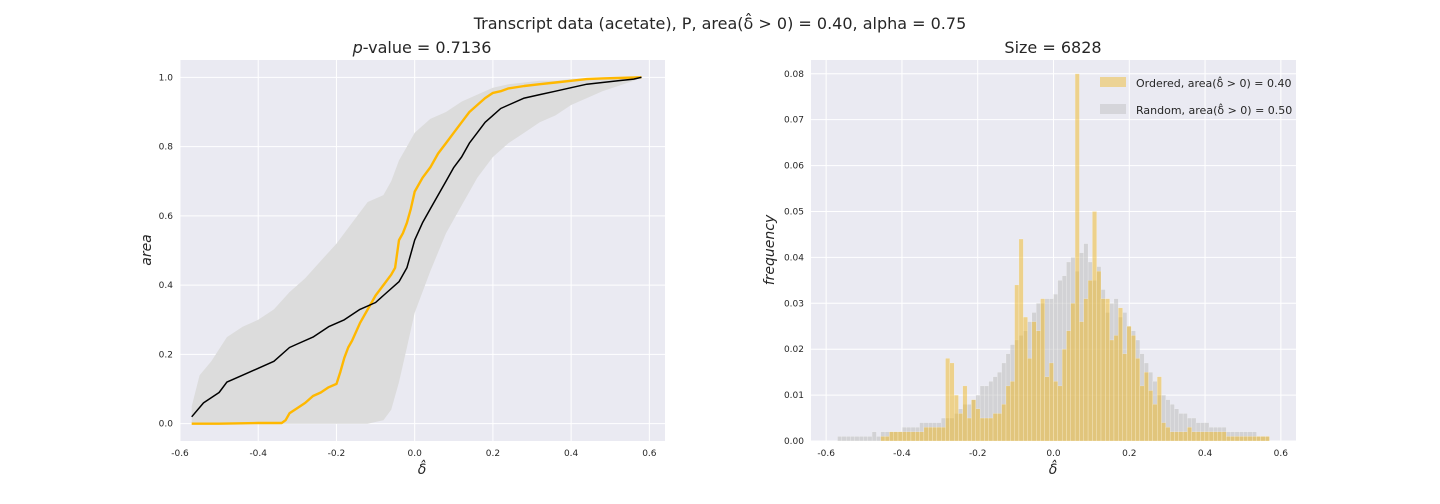  I want to click on left-x-tick-label: -0.2, so click(337, 454).